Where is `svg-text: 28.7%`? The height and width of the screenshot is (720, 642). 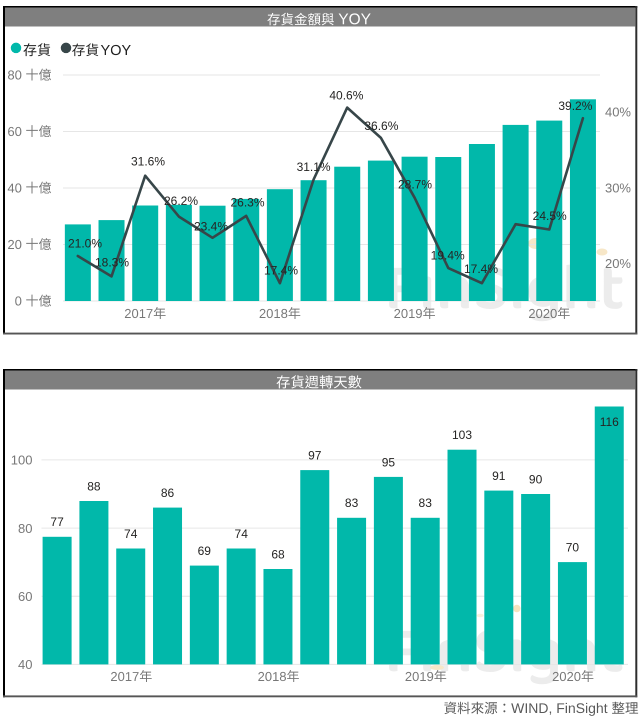
svg-text: 28.7% is located at coordinates (415, 184).